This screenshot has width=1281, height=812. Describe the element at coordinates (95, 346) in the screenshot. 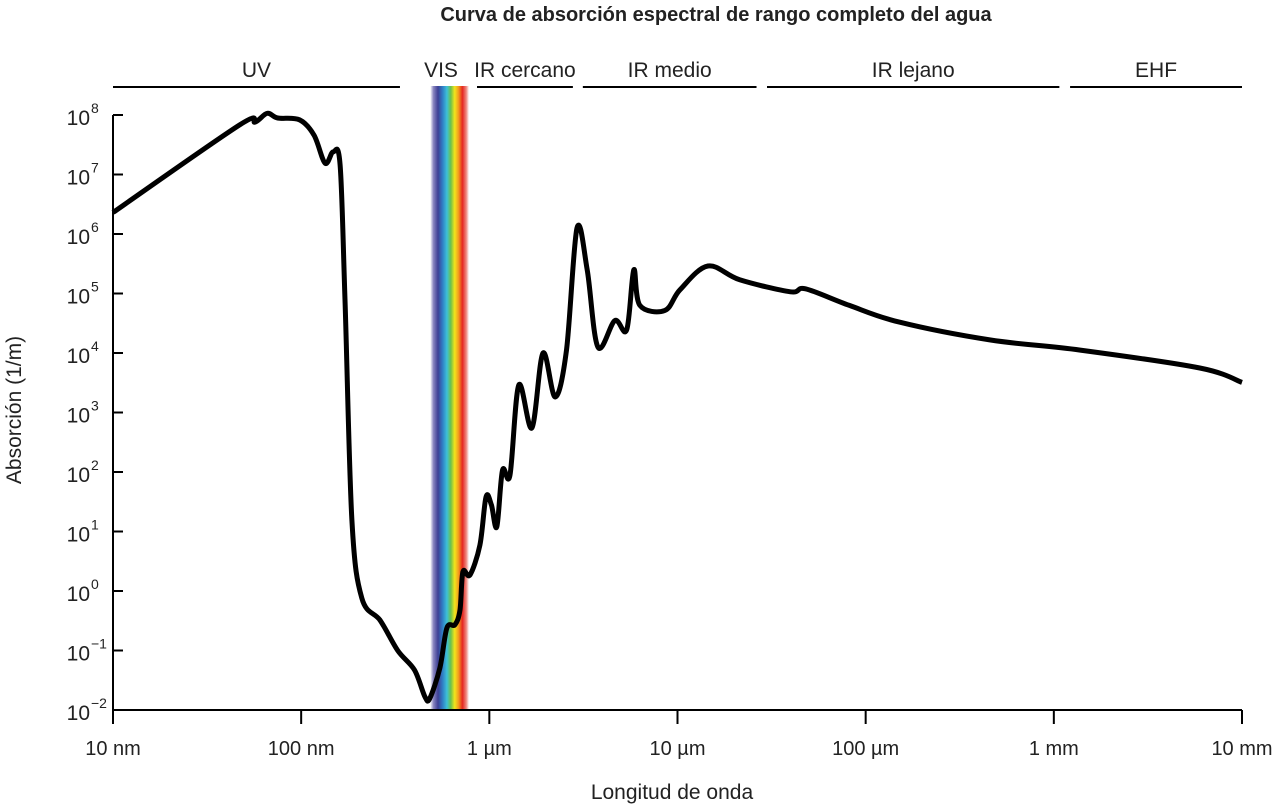

I see `y-tick-exponent: 4` at that location.